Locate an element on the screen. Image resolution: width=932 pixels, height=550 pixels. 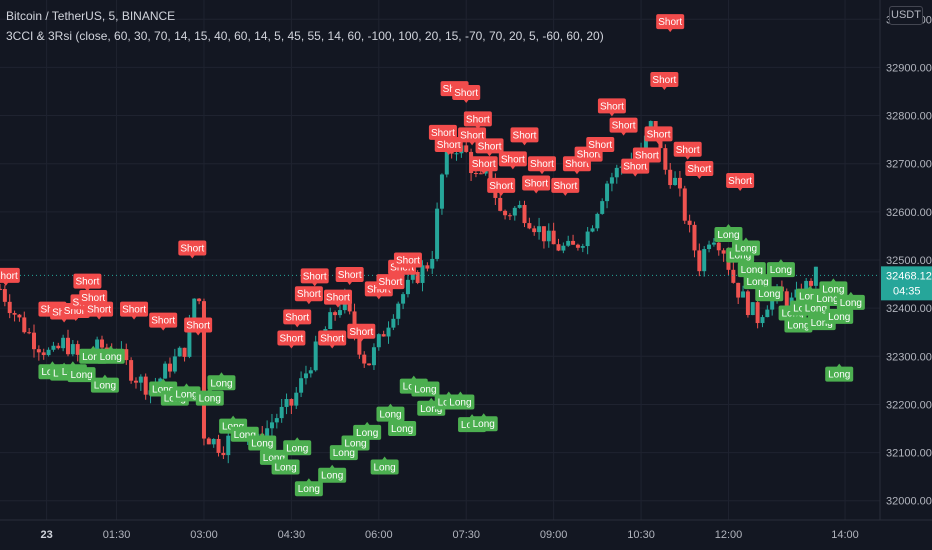
price-tick-label: 32500.00 is located at coordinates (909, 261).